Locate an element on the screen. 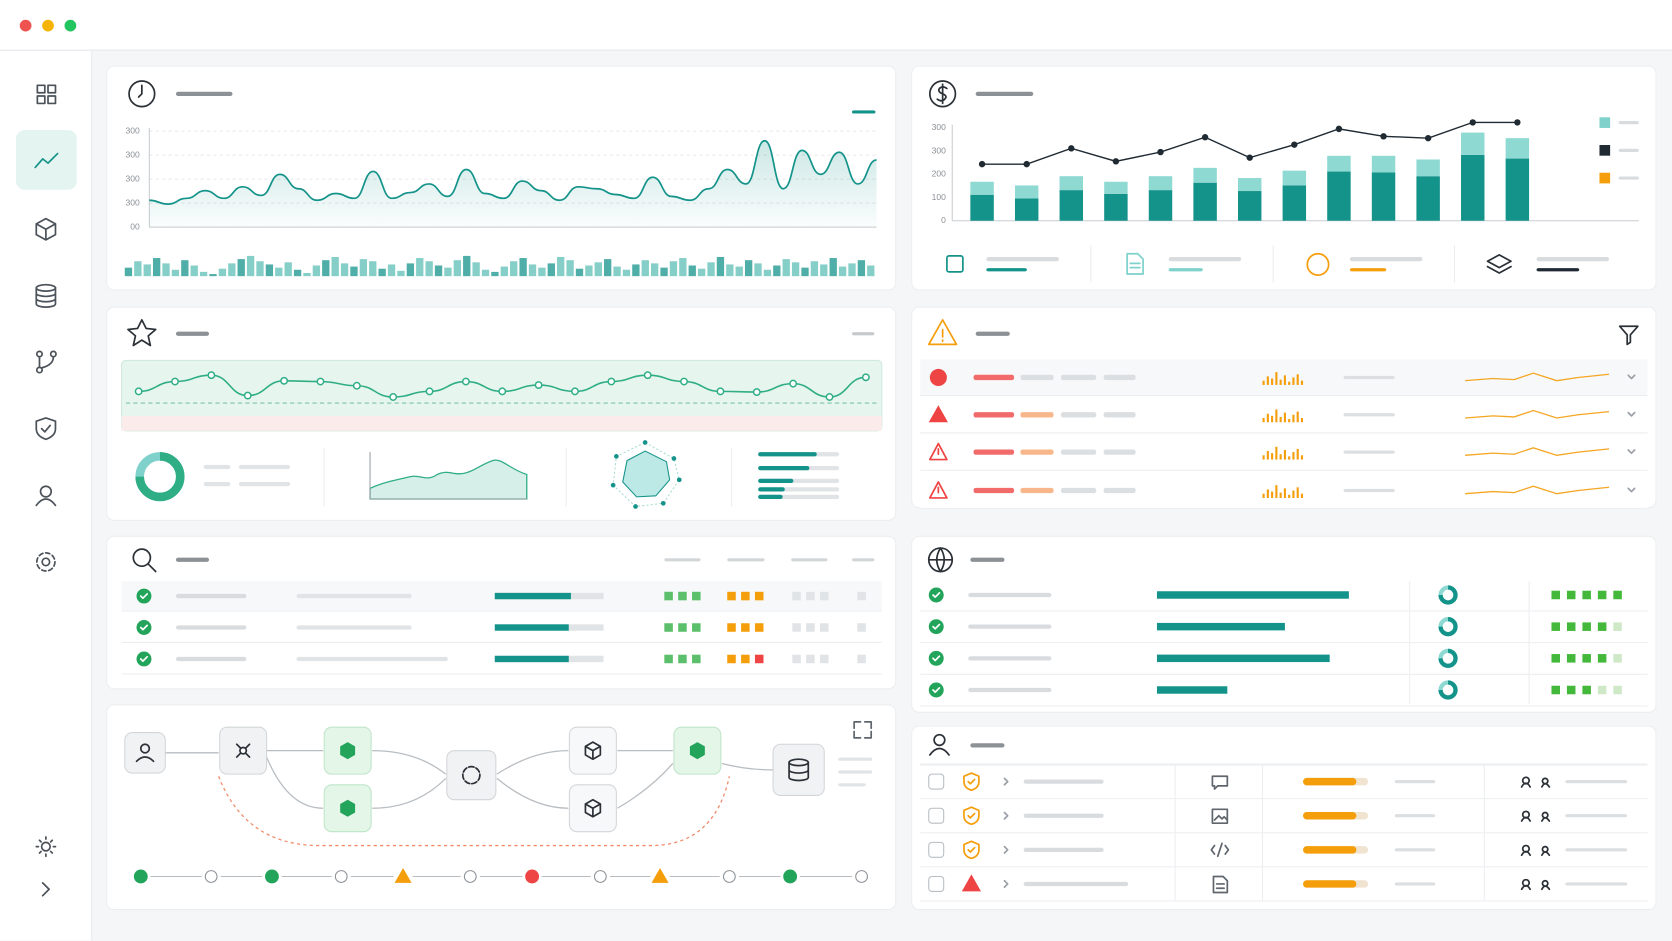 Image resolution: width=1672 pixels, height=941 pixels. clock-hands is located at coordinates (140, 91).